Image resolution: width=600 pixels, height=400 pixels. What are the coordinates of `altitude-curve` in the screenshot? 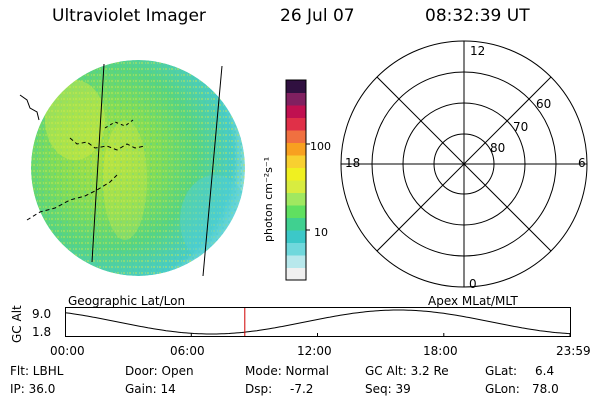 It's located at (318, 322).